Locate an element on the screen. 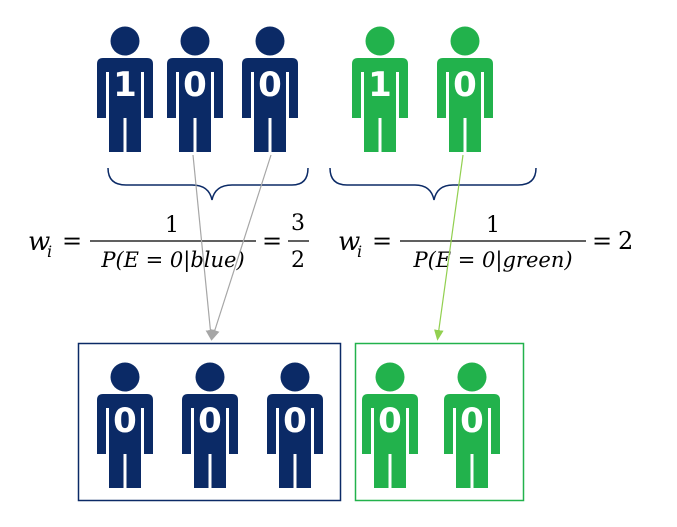 The image size is (677, 527). green-group-brace is located at coordinates (433, 184).